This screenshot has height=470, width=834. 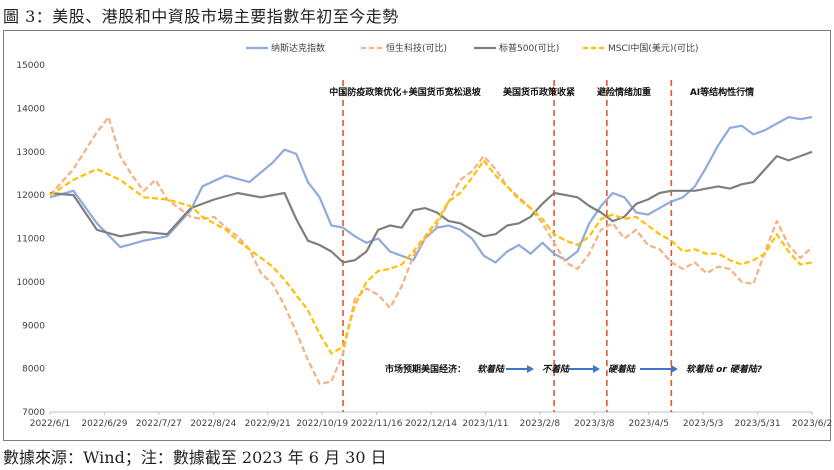 What do you see at coordinates (30, 196) in the screenshot?
I see `y-tick-label: 12000` at bounding box center [30, 196].